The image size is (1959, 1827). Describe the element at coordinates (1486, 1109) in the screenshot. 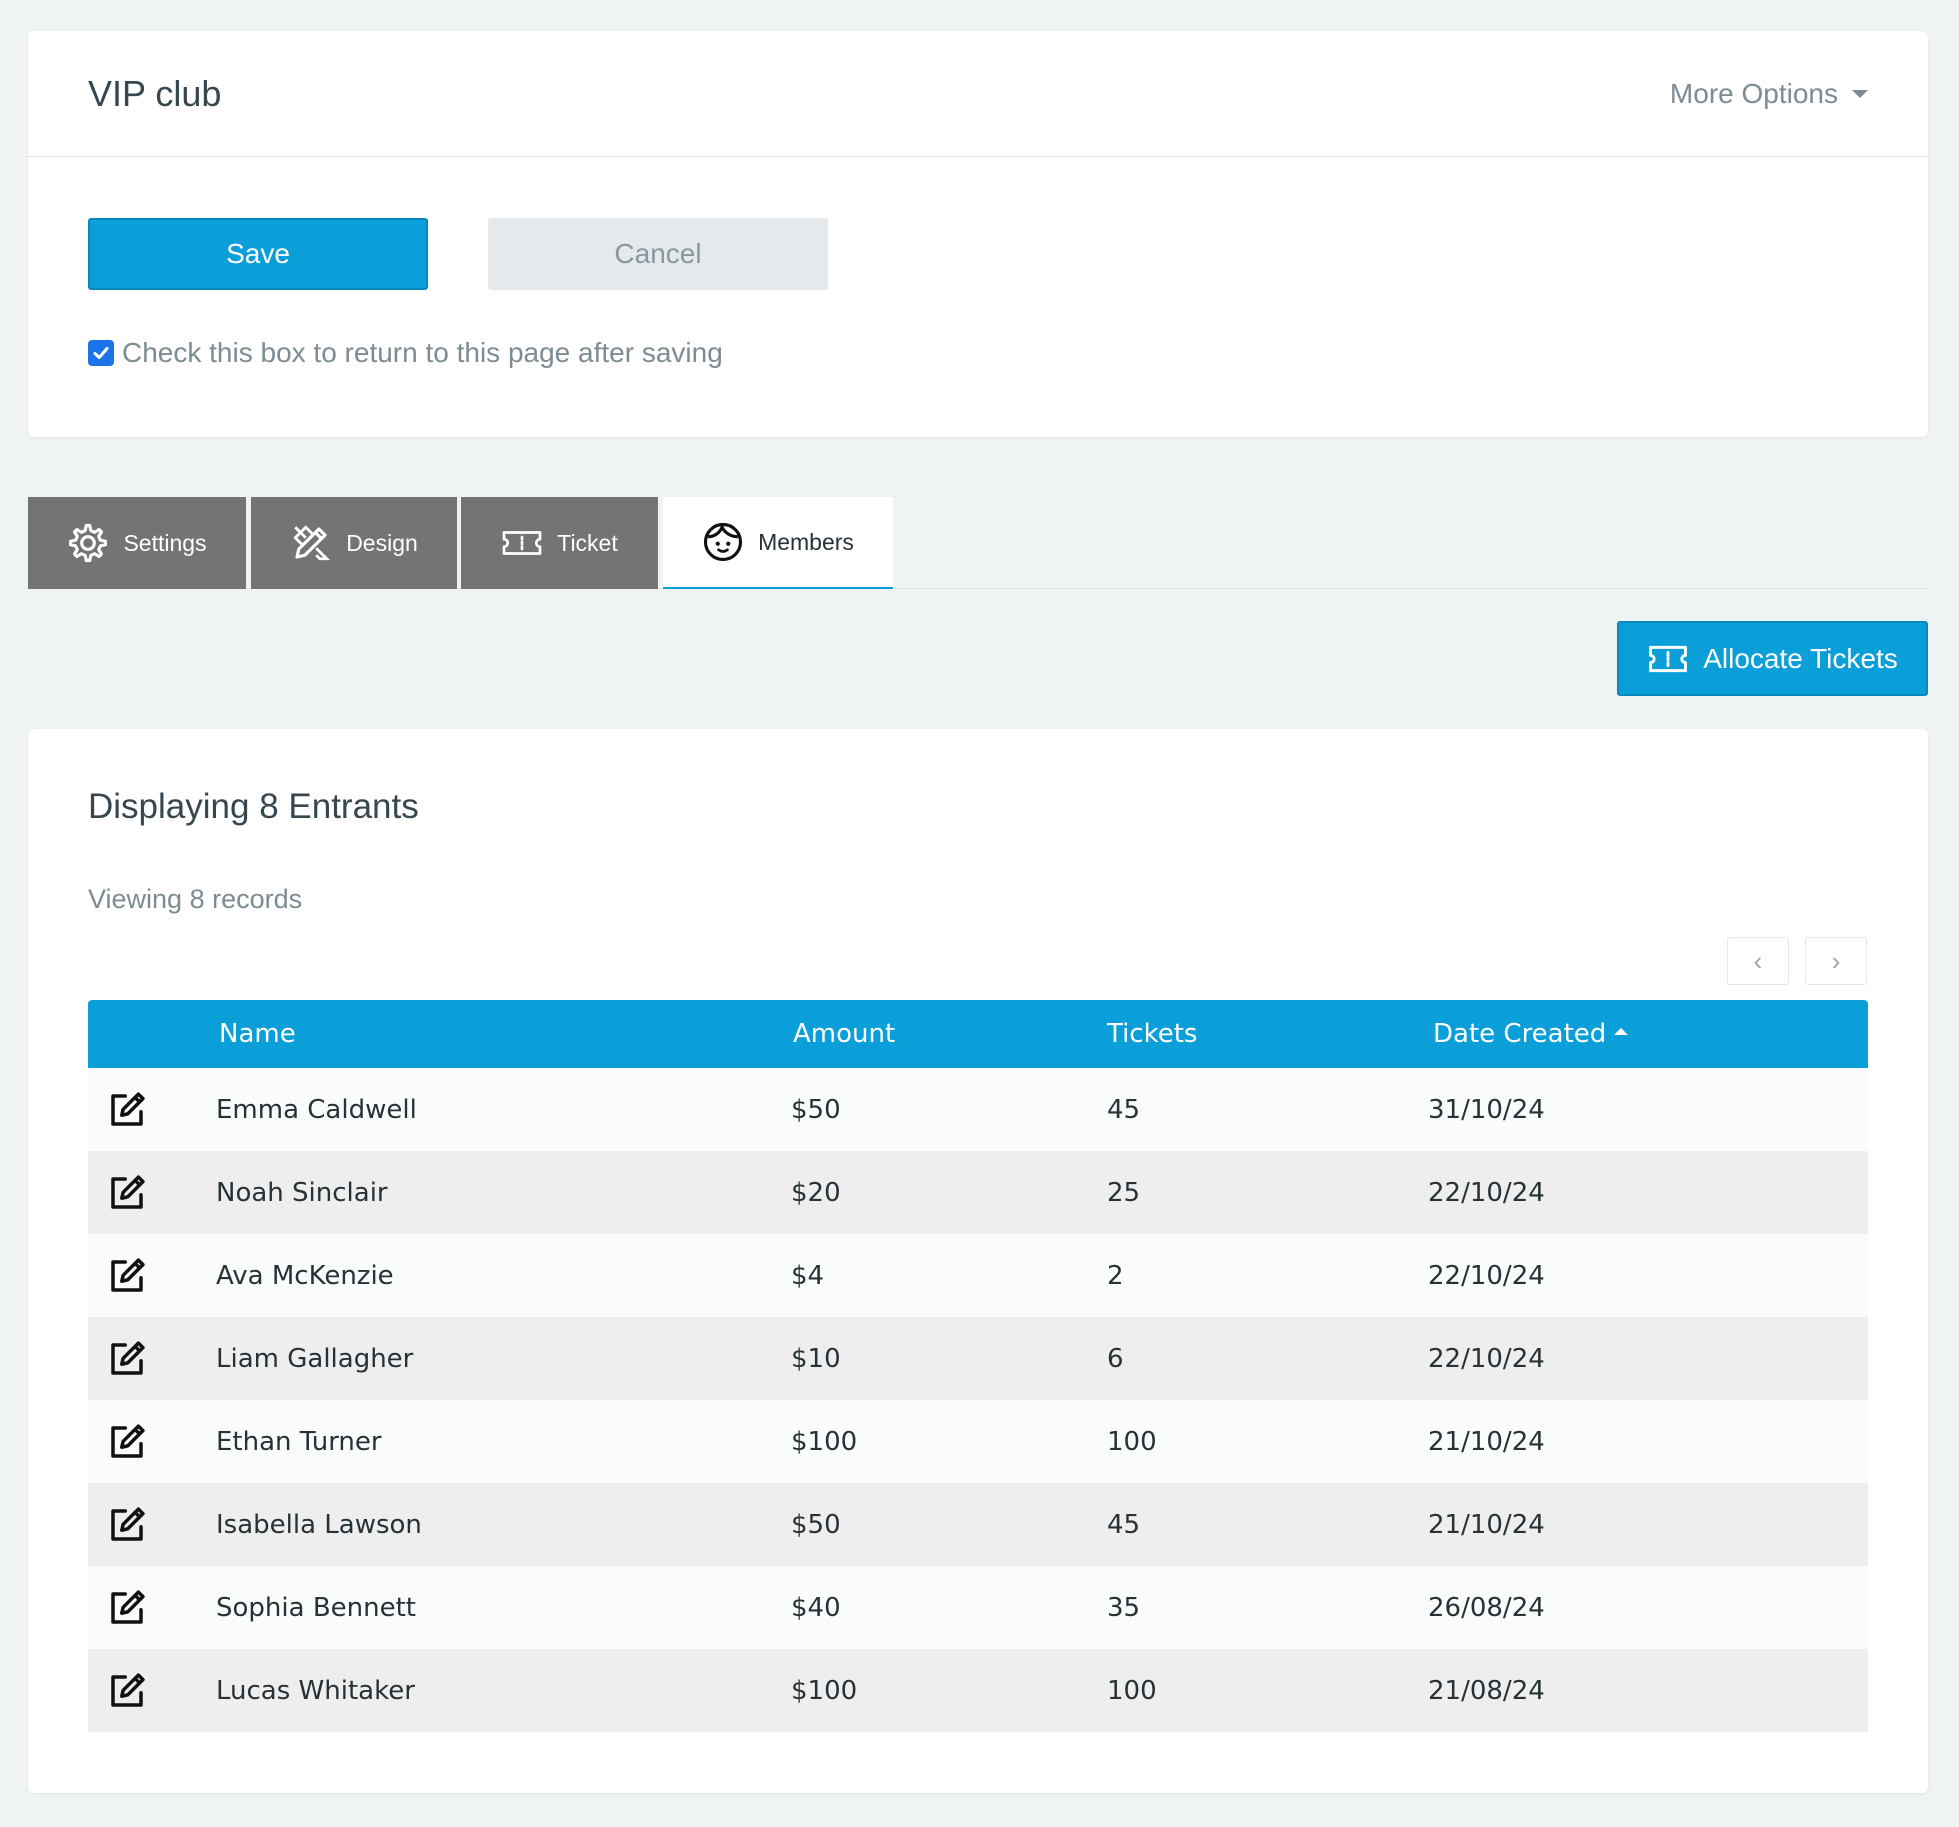

I see `cell-date-created: 31/10/24` at that location.